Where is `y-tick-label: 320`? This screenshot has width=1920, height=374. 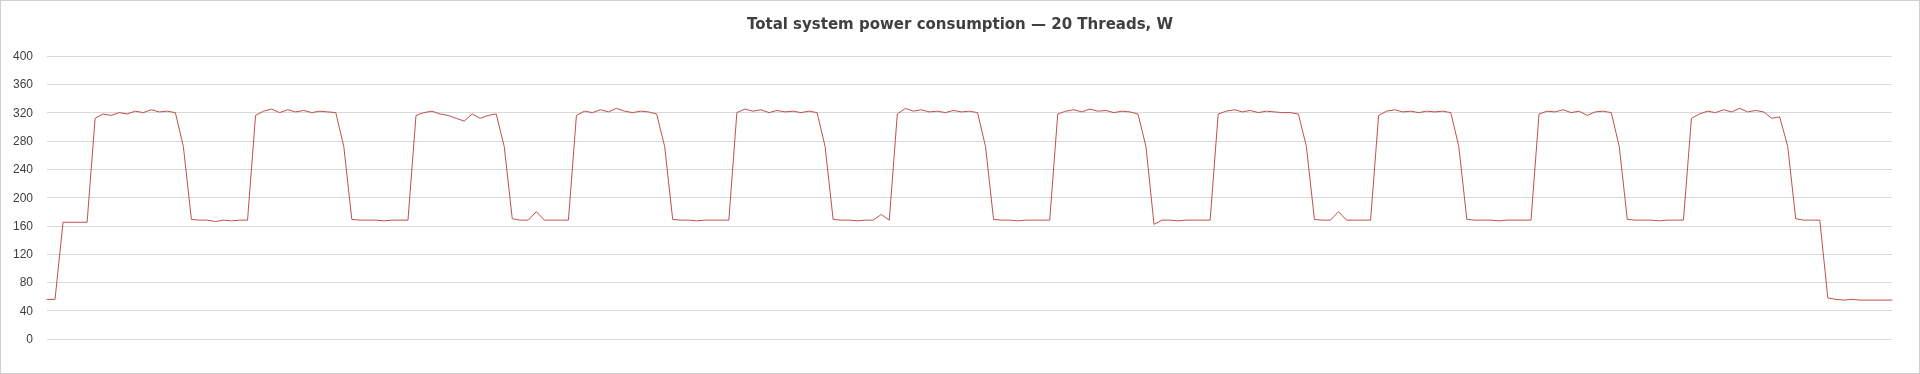
y-tick-label: 320 is located at coordinates (23, 112).